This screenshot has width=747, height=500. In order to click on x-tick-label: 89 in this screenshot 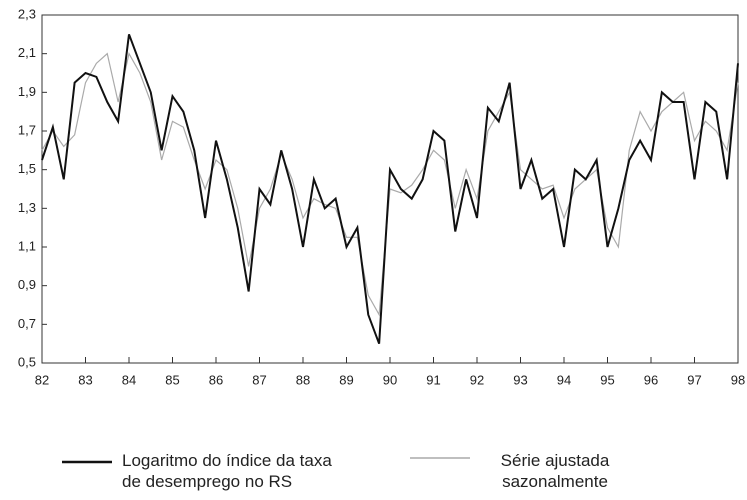, I will do `click(346, 379)`.